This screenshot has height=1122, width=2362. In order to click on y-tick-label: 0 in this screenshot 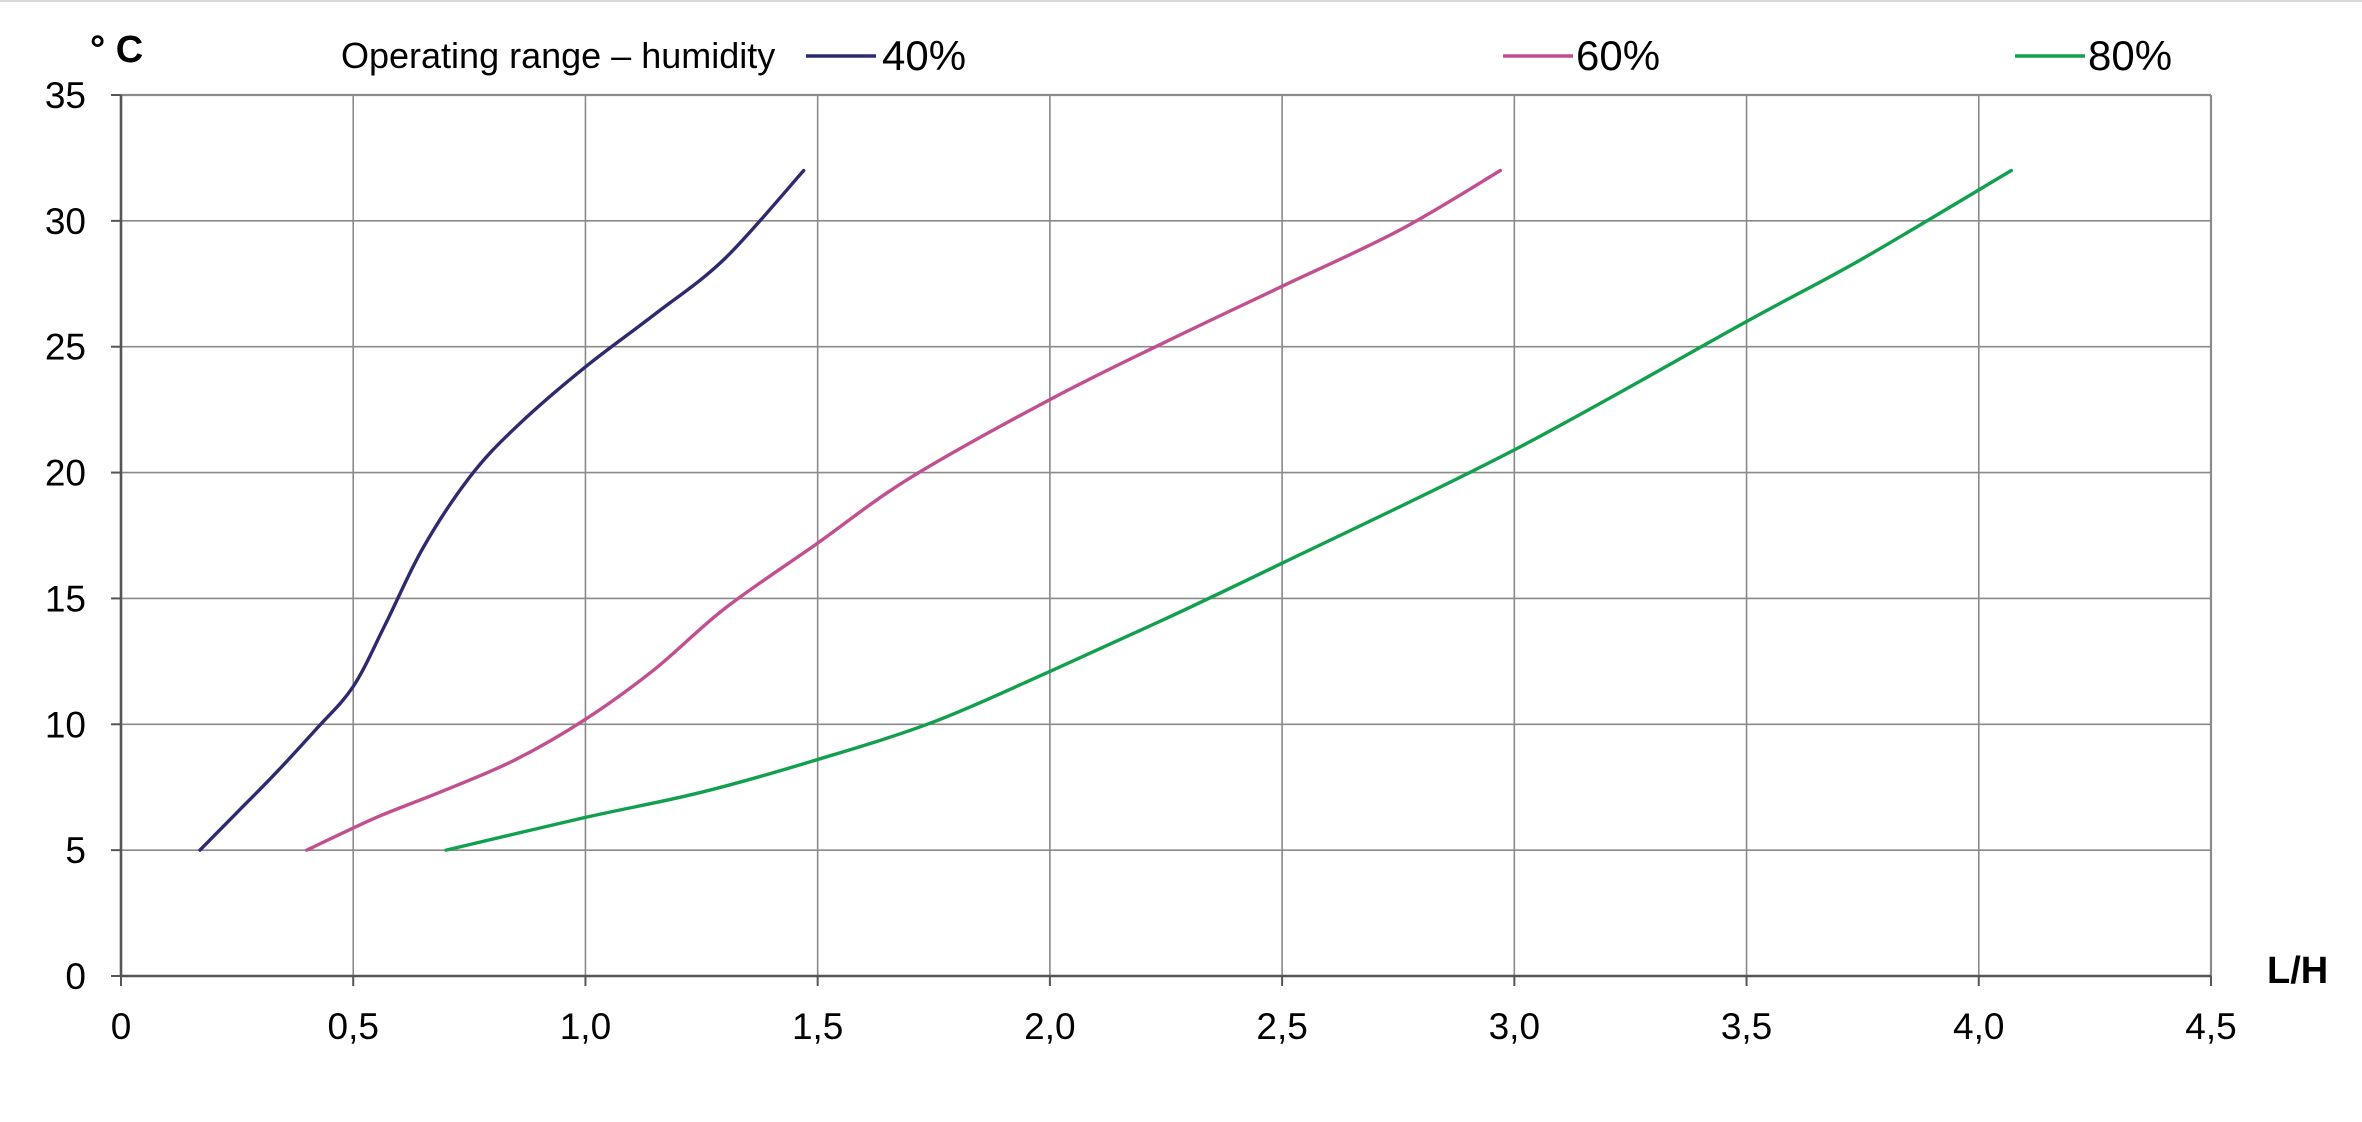, I will do `click(75, 976)`.